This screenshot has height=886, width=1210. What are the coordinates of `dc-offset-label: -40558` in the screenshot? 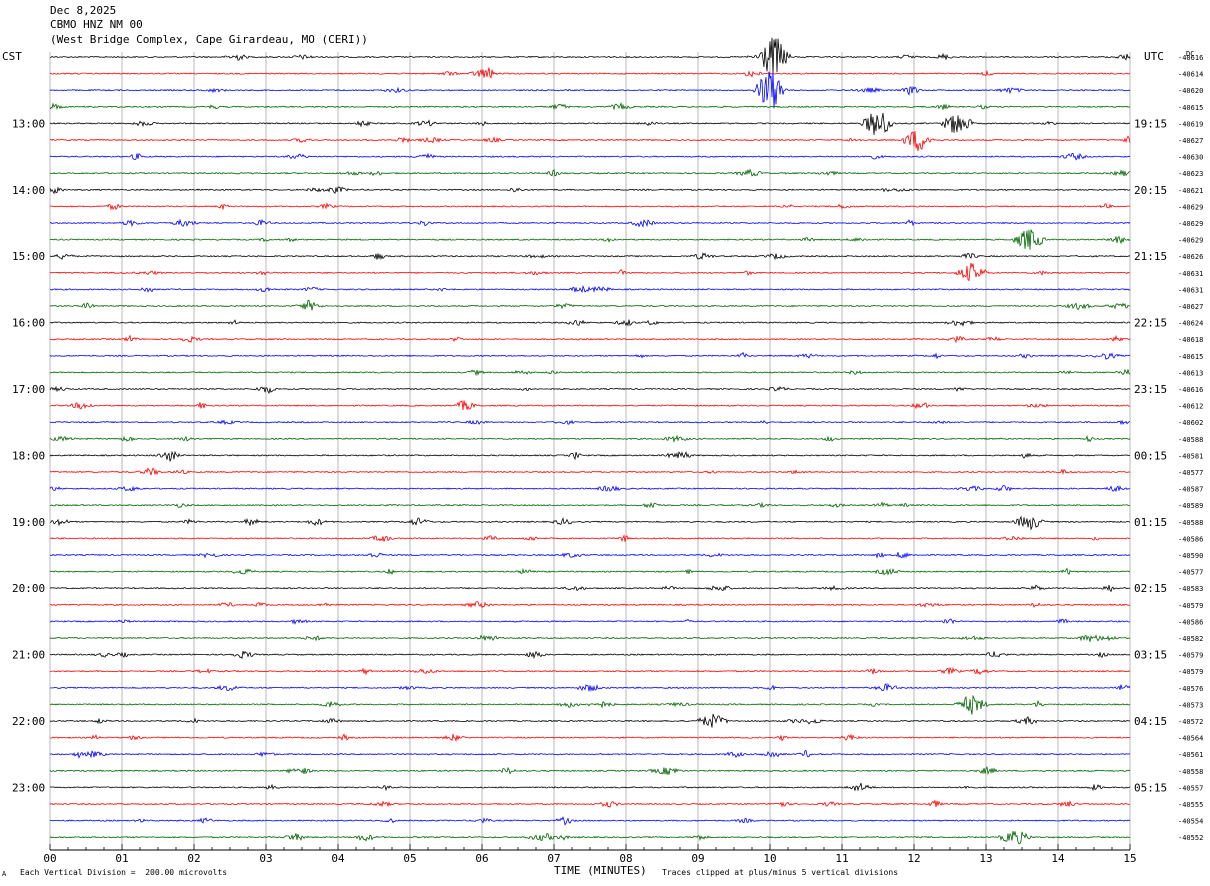 It's located at (1190, 772).